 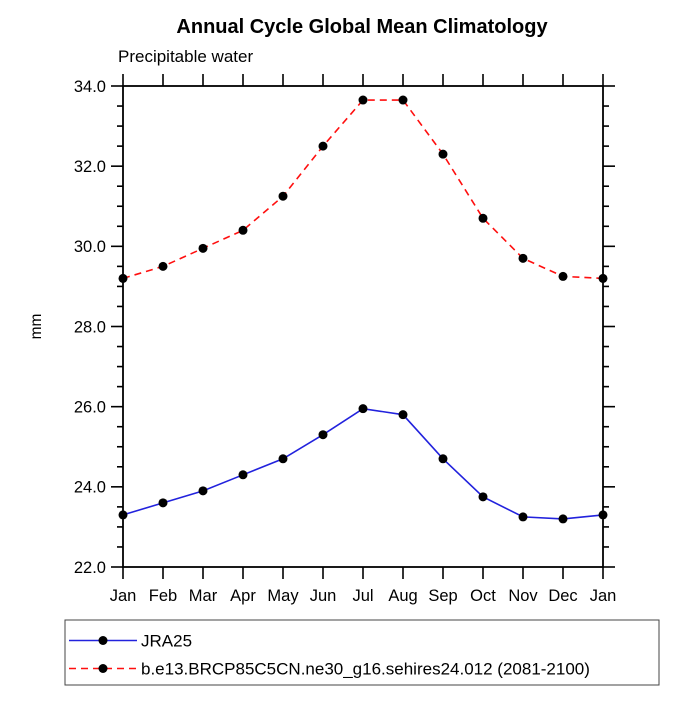 I want to click on x-tick-label: Apr, so click(x=243, y=596).